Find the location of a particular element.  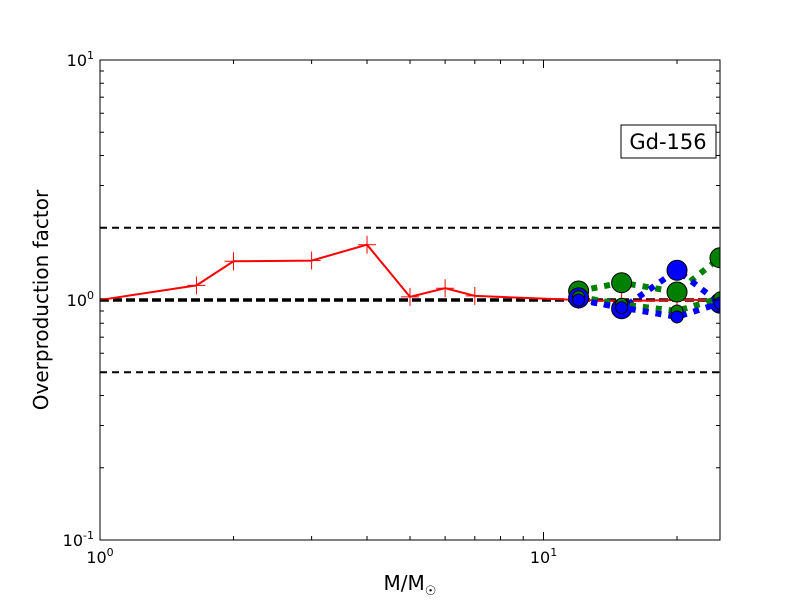

y-tick-label-2: 10¹ is located at coordinates (80, 59).